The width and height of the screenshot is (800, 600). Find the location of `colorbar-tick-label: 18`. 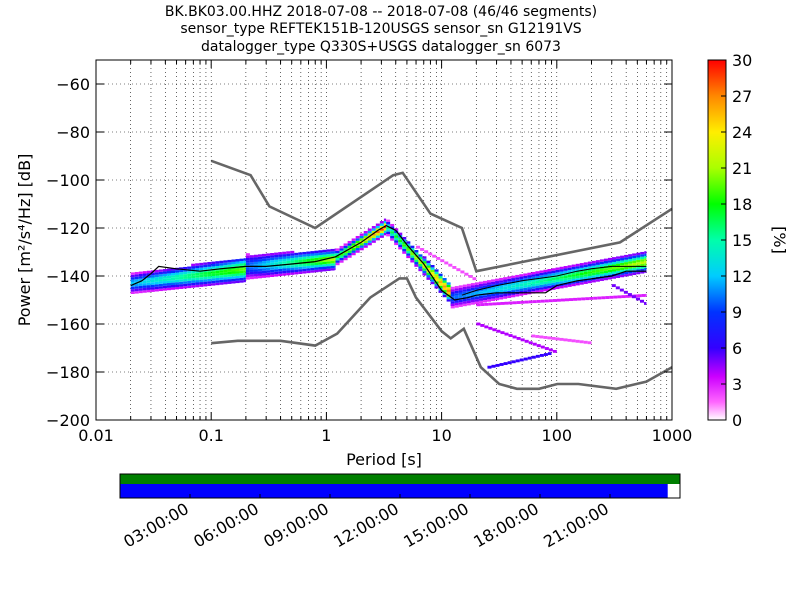

colorbar-tick-label: 18 is located at coordinates (742, 204).